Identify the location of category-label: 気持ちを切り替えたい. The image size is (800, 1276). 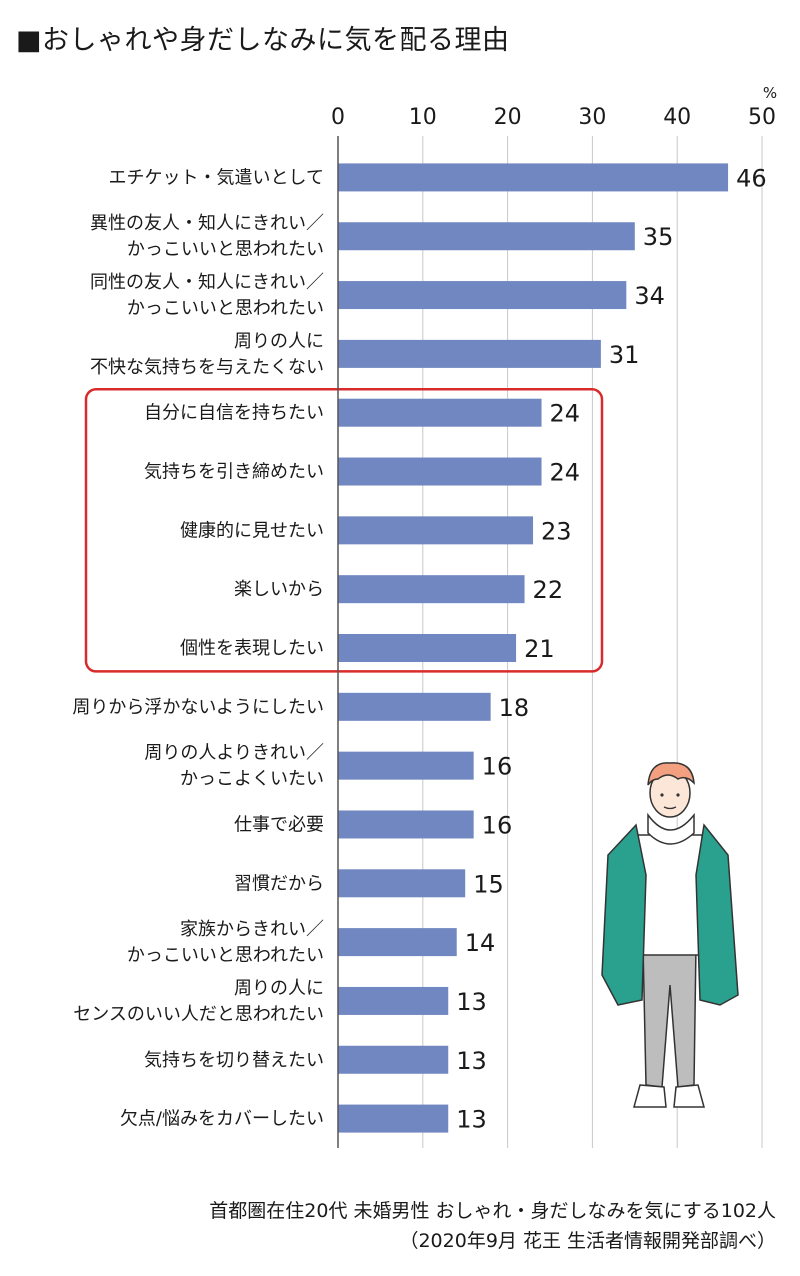
(234, 1060).